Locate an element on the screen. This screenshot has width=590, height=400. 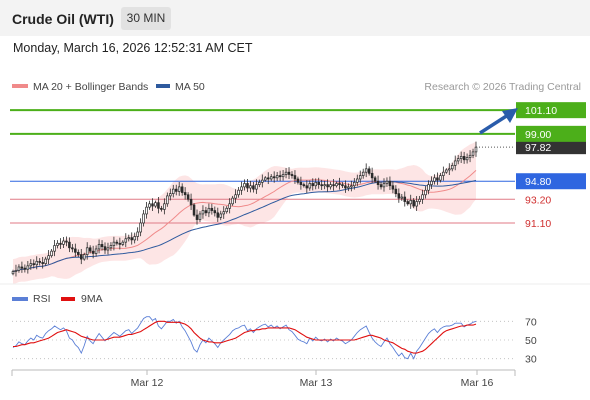
rsi-level-label-30: 30 is located at coordinates (531, 360).